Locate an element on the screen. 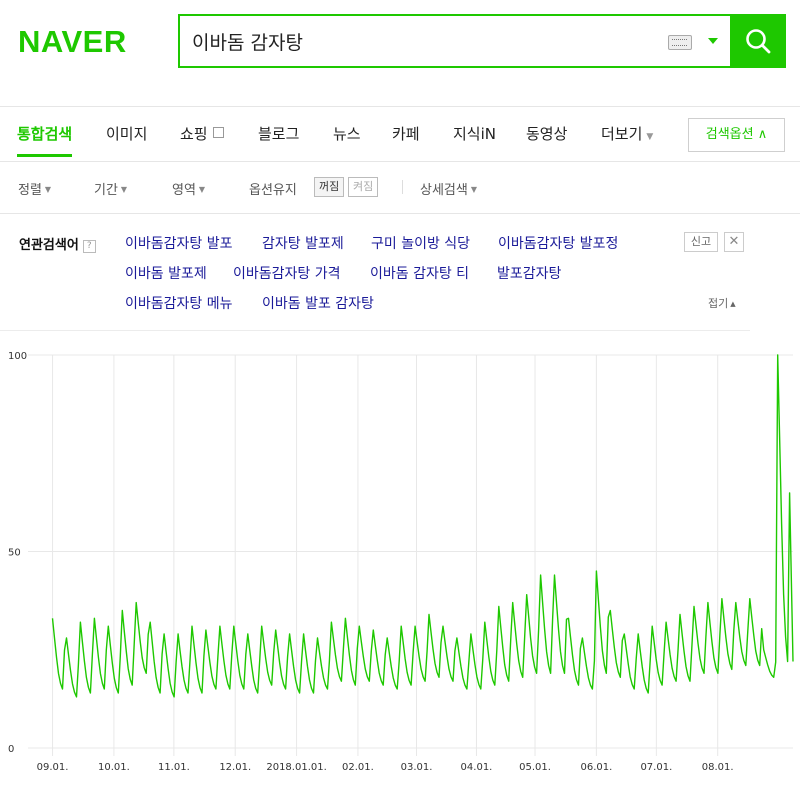 This screenshot has height=800, width=800. search-icon is located at coordinates (758, 41).